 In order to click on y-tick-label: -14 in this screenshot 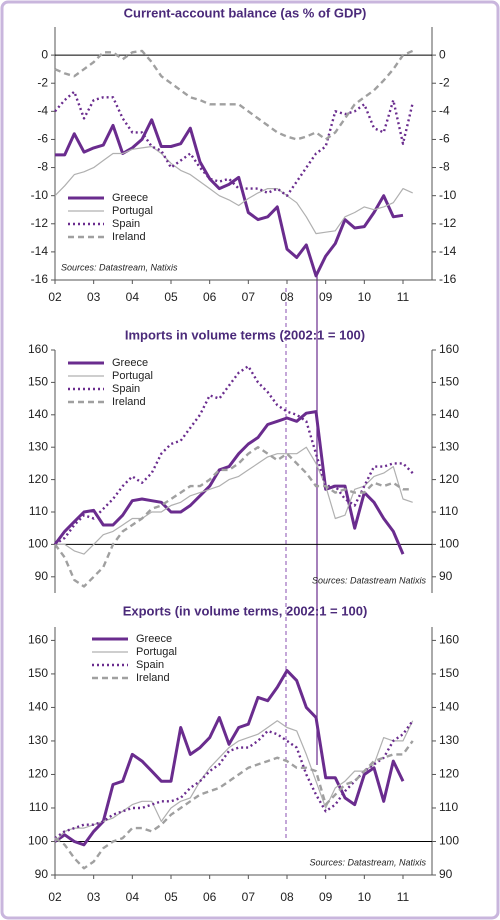, I will do `click(40, 251)`.